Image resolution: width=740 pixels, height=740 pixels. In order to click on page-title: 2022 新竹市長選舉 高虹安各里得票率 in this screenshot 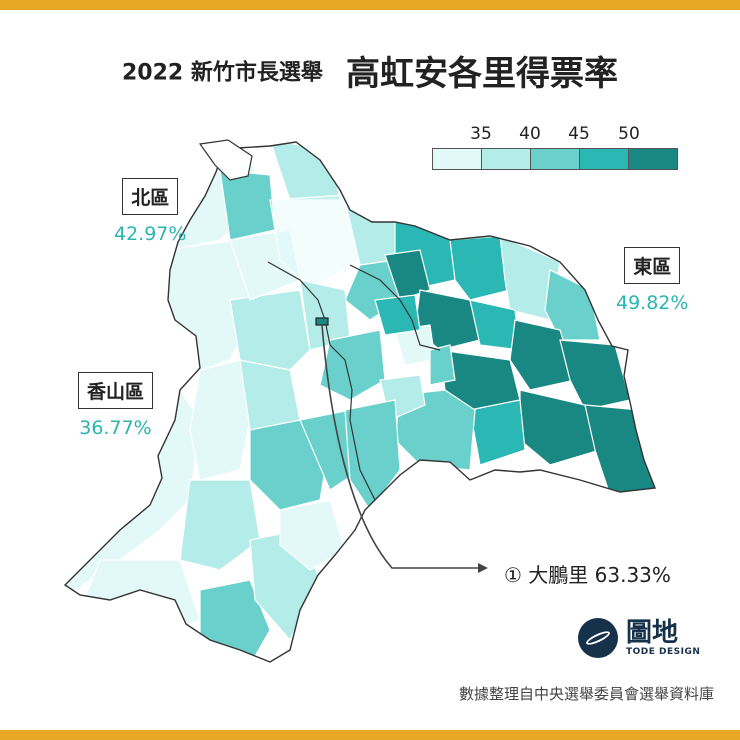, I will do `click(370, 70)`.